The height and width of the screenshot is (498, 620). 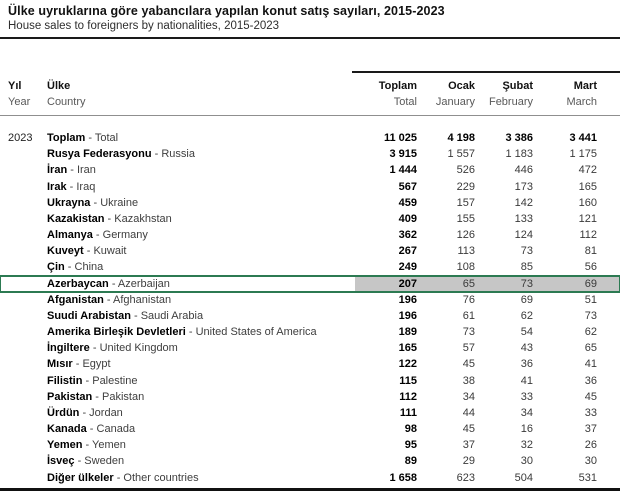 I want to click on value-cell-total: 95, so click(x=410, y=445).